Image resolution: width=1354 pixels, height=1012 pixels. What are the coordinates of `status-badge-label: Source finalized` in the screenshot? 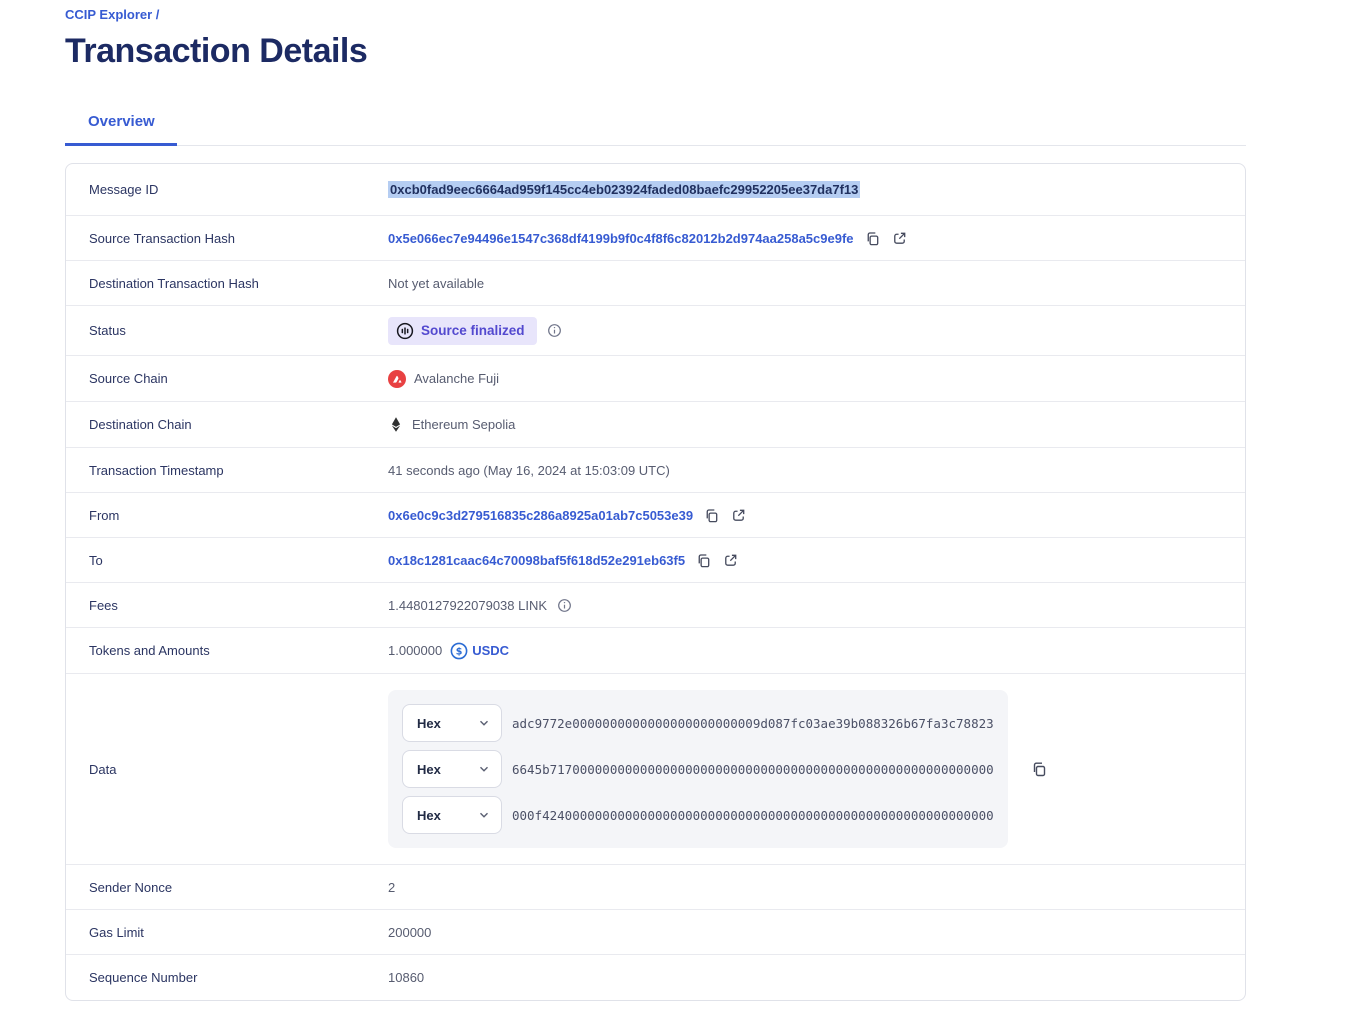 It's located at (473, 330).